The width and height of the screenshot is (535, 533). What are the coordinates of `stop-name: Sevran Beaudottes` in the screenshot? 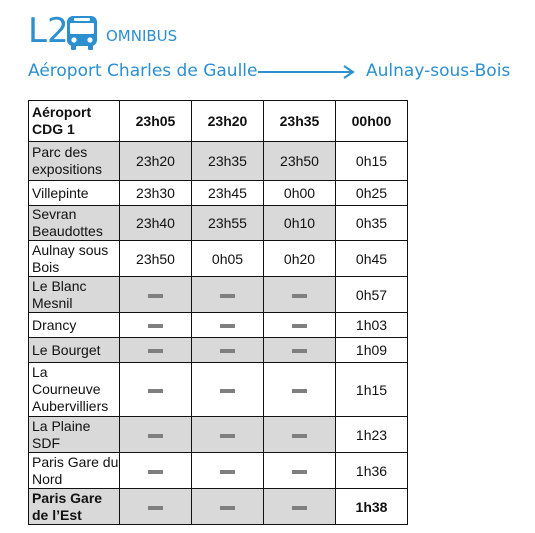 It's located at (74, 223).